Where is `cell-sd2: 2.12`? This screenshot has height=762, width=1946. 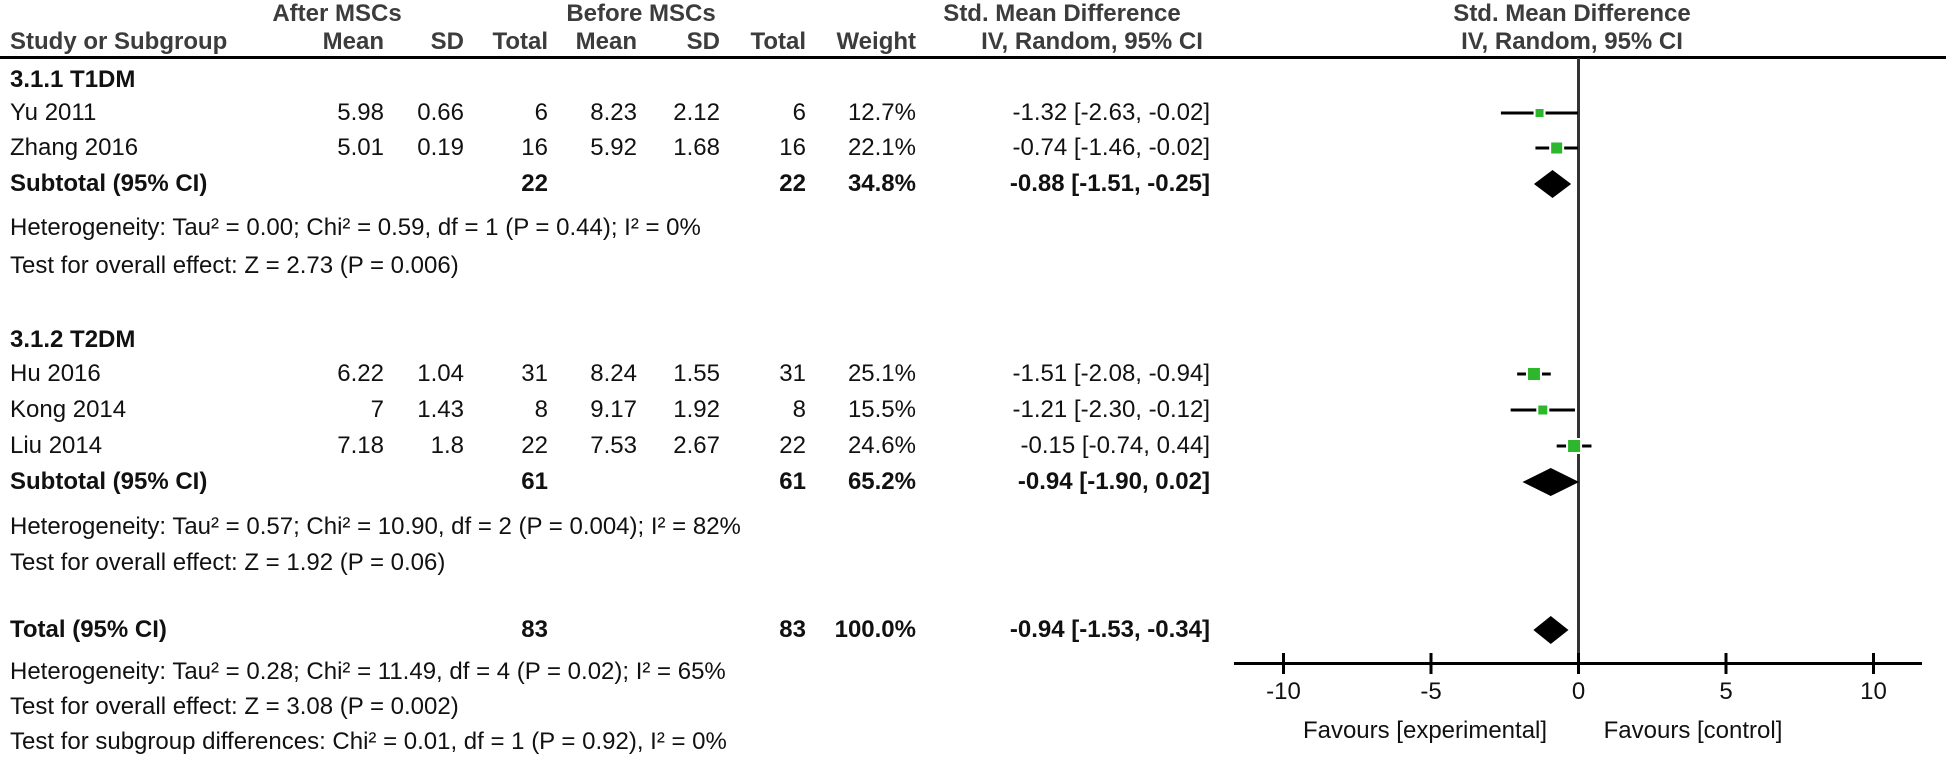 cell-sd2: 2.12 is located at coordinates (696, 112).